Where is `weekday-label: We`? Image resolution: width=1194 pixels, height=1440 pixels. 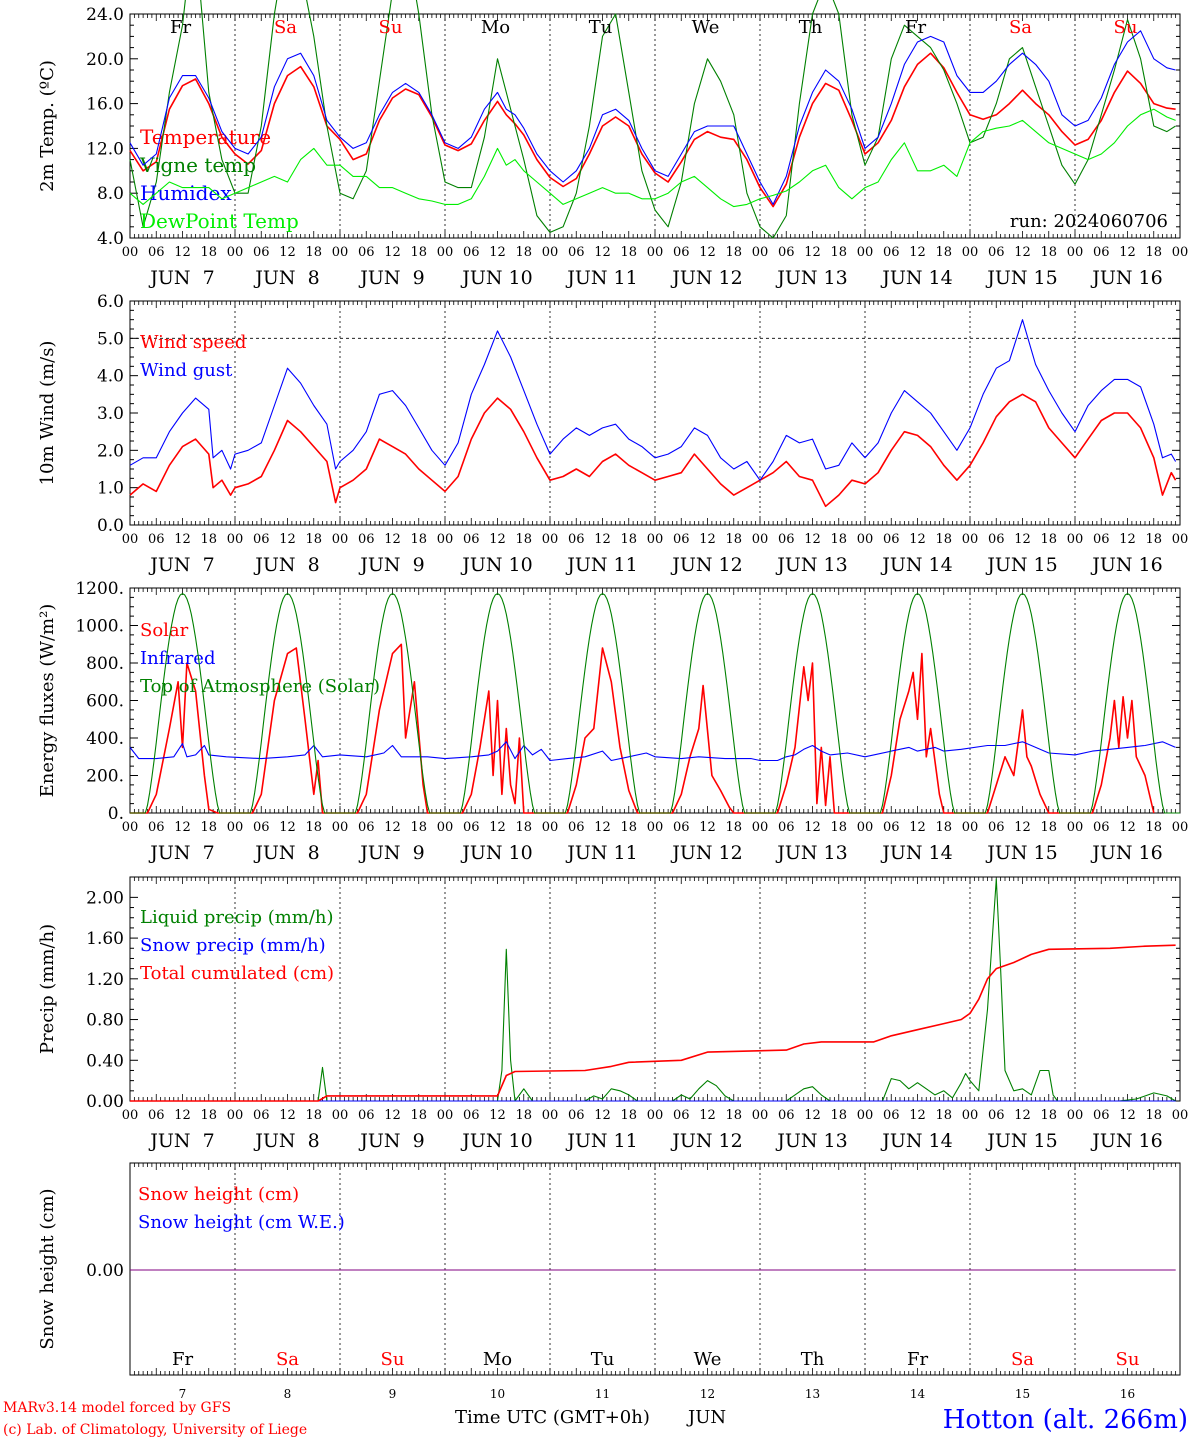 weekday-label: We is located at coordinates (706, 27).